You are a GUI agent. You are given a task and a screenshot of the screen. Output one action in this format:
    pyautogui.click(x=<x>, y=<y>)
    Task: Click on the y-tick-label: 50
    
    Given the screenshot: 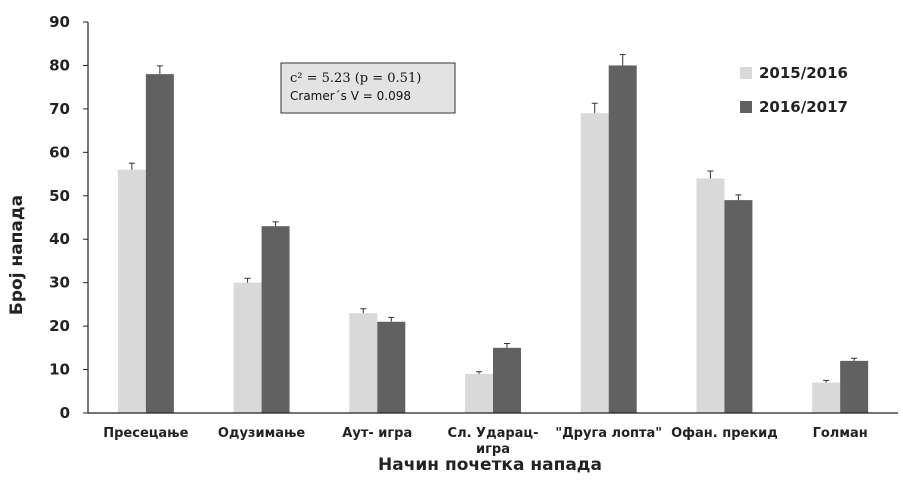 What is the action you would take?
    pyautogui.click(x=59, y=196)
    